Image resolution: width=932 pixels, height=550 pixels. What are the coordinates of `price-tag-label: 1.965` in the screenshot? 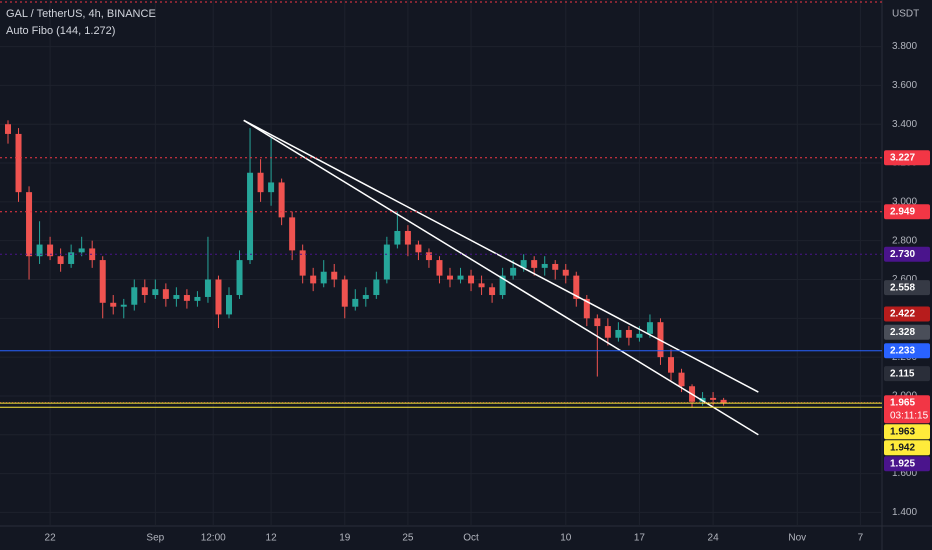 It's located at (902, 402).